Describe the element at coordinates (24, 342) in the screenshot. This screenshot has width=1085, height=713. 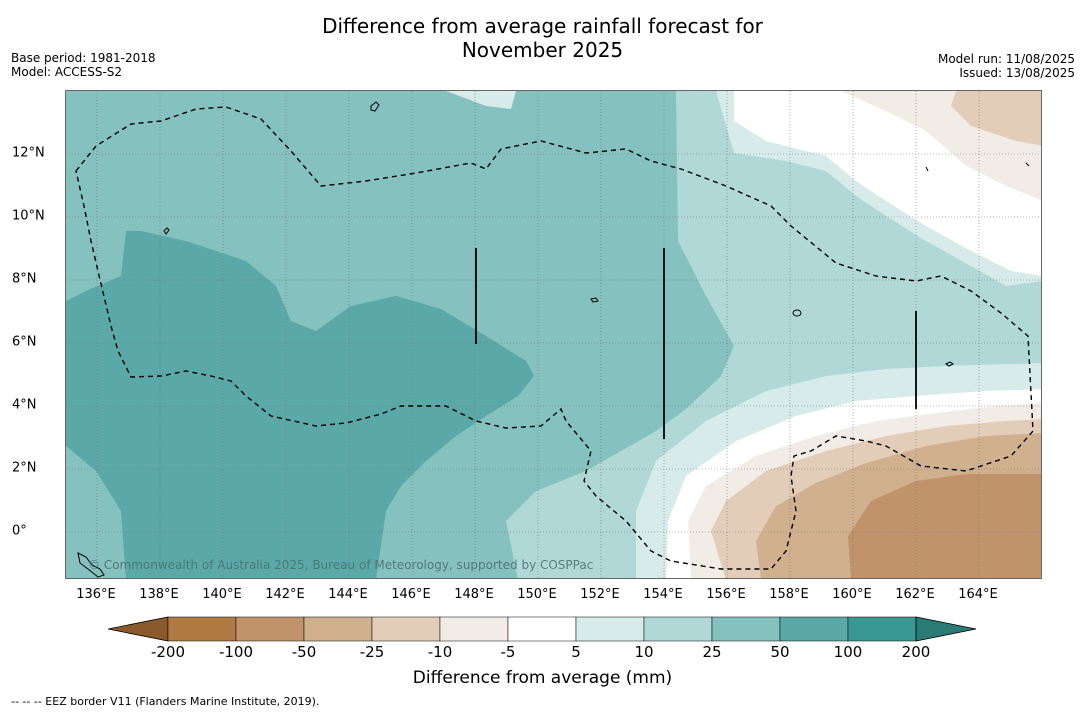
I see `y-tick-label: 6°N` at that location.